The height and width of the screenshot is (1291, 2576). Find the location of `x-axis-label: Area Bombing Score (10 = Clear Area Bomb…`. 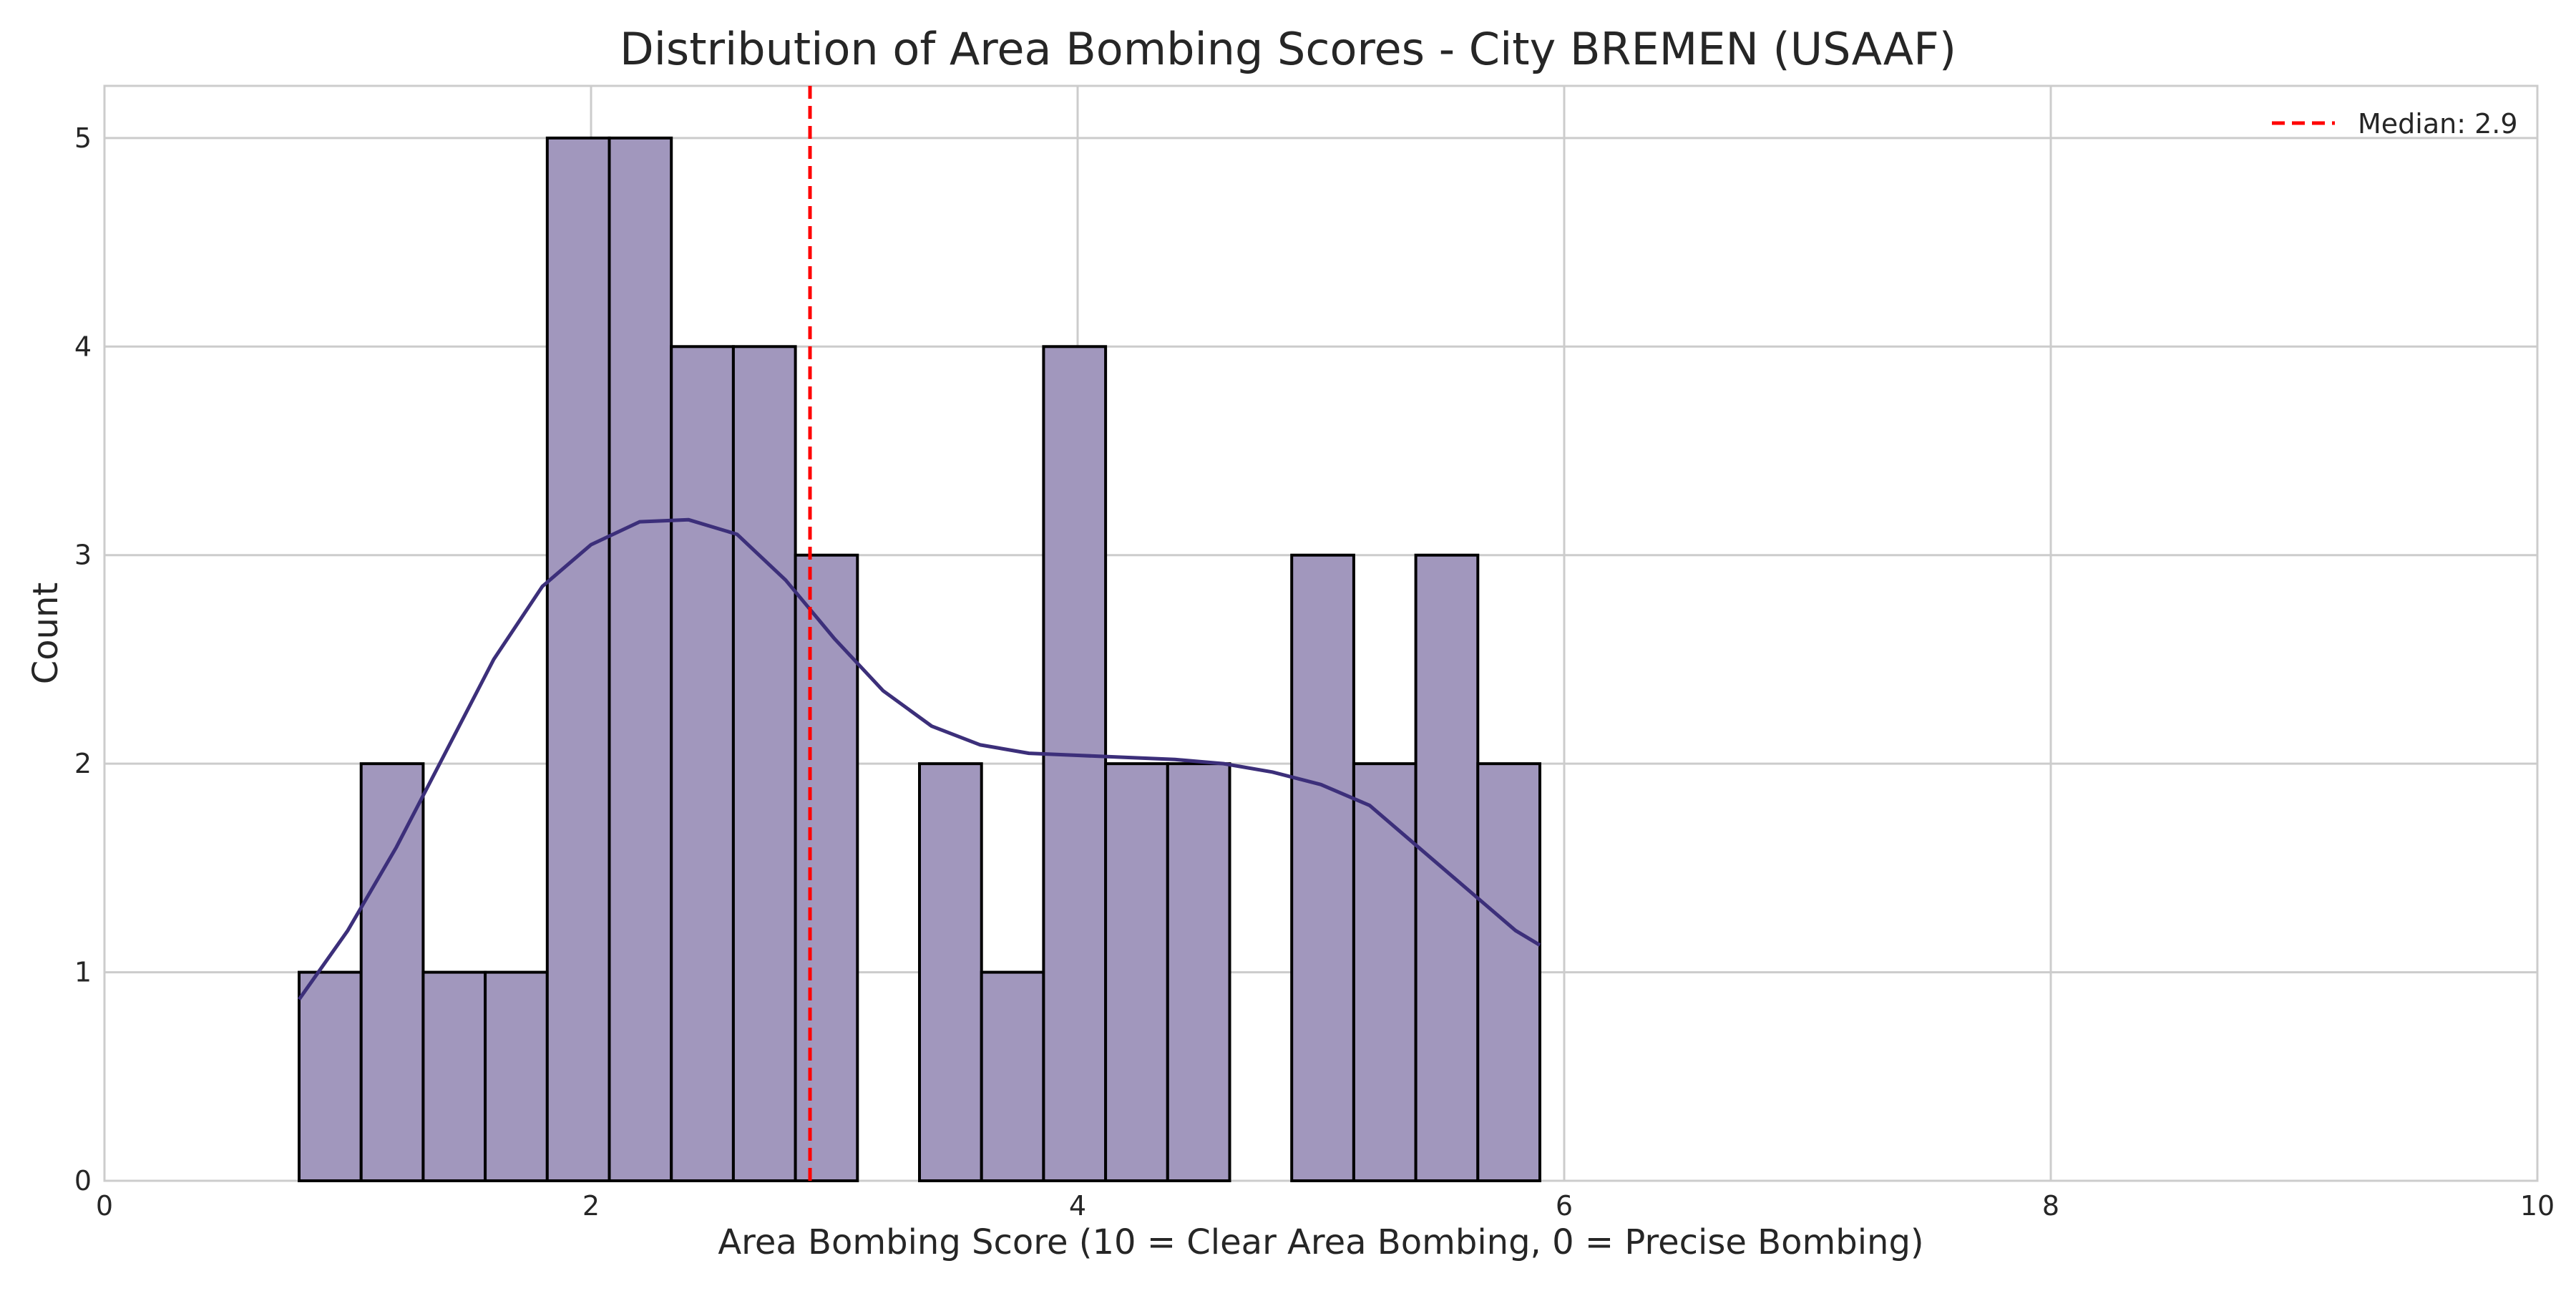

x-axis-label: Area Bombing Score (10 = Clear Area Bomb… is located at coordinates (1320, 1242).